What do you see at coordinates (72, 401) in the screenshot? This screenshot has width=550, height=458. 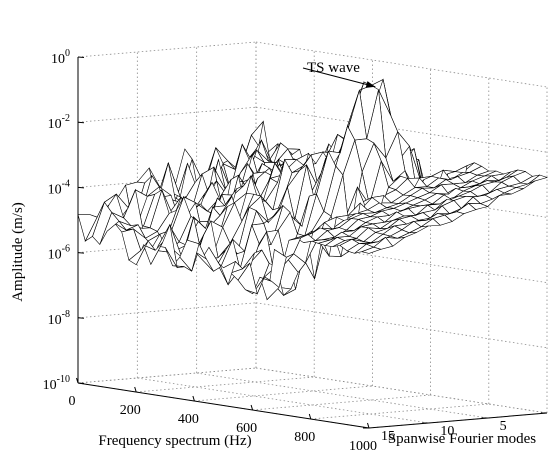 I see `x-tick-label: 0` at bounding box center [72, 401].